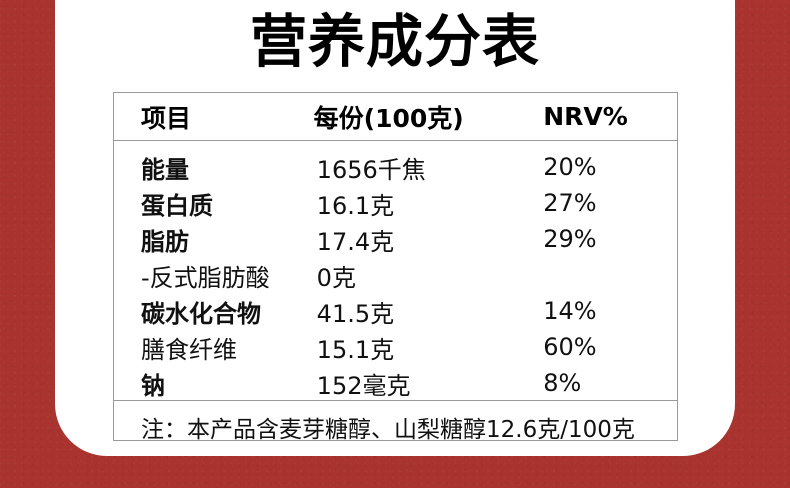 The width and height of the screenshot is (790, 488). Describe the element at coordinates (395, 275) in the screenshot. I see `table-row: -反式脂肪酸 0克` at that location.